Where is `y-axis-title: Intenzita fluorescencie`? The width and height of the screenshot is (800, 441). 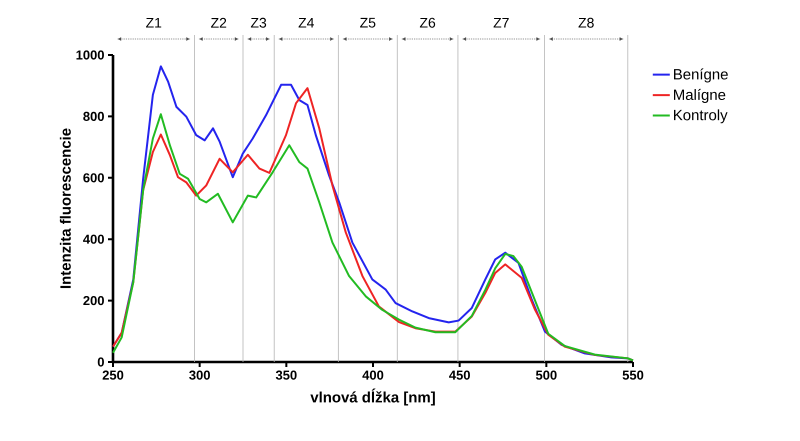
y-axis-title: Intenzita fluorescencie is located at coordinates (65, 208).